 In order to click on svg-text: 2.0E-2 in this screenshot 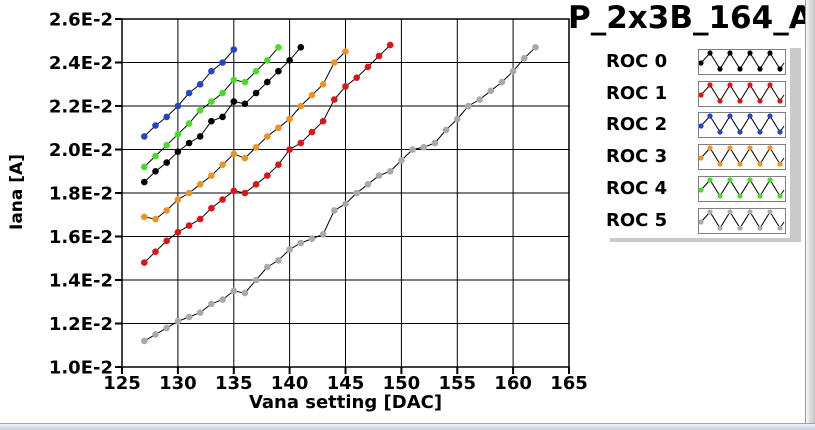, I will do `click(81, 150)`.